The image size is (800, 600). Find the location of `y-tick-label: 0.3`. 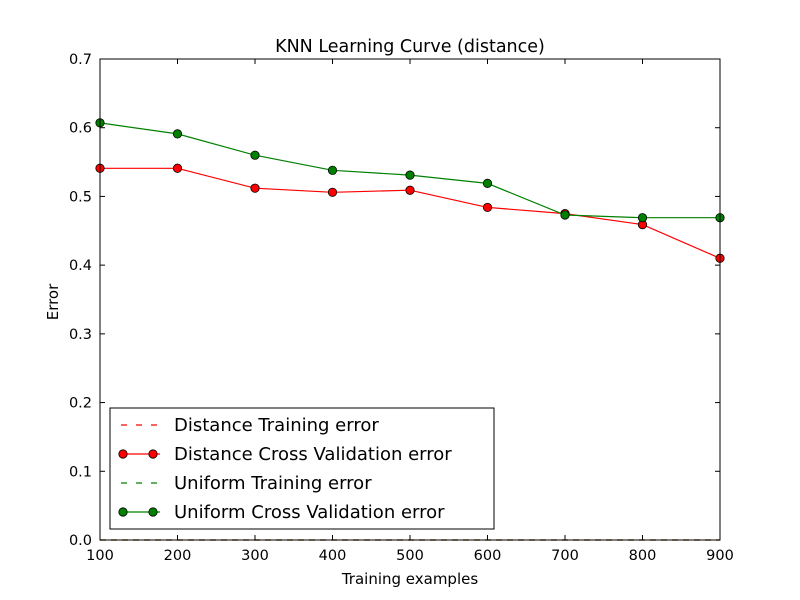

y-tick-label: 0.3 is located at coordinates (80, 335).